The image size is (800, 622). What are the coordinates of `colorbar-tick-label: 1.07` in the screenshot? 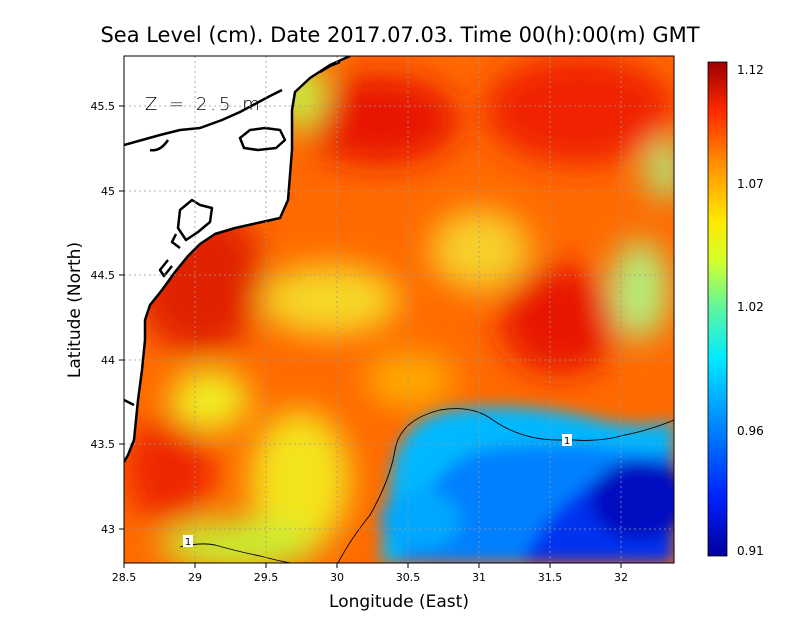 It's located at (750, 184).